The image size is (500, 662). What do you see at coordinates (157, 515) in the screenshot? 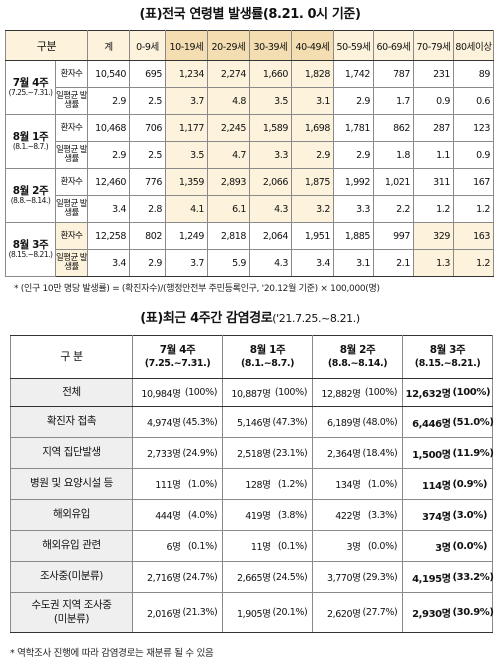
I see `count-cell: 444명` at bounding box center [157, 515].